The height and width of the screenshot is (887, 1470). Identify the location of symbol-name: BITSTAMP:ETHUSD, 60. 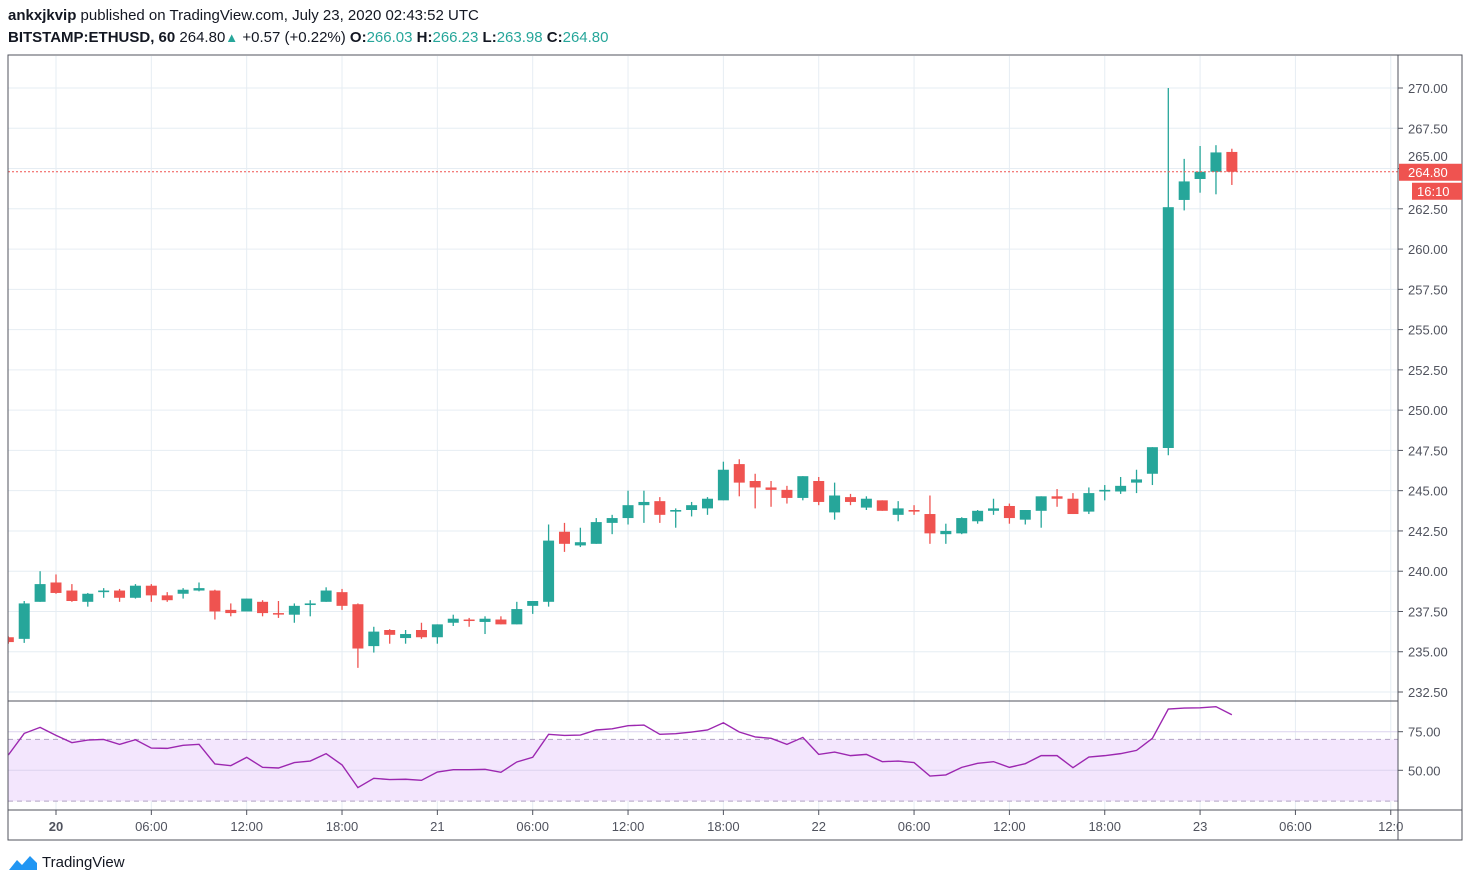
(92, 37).